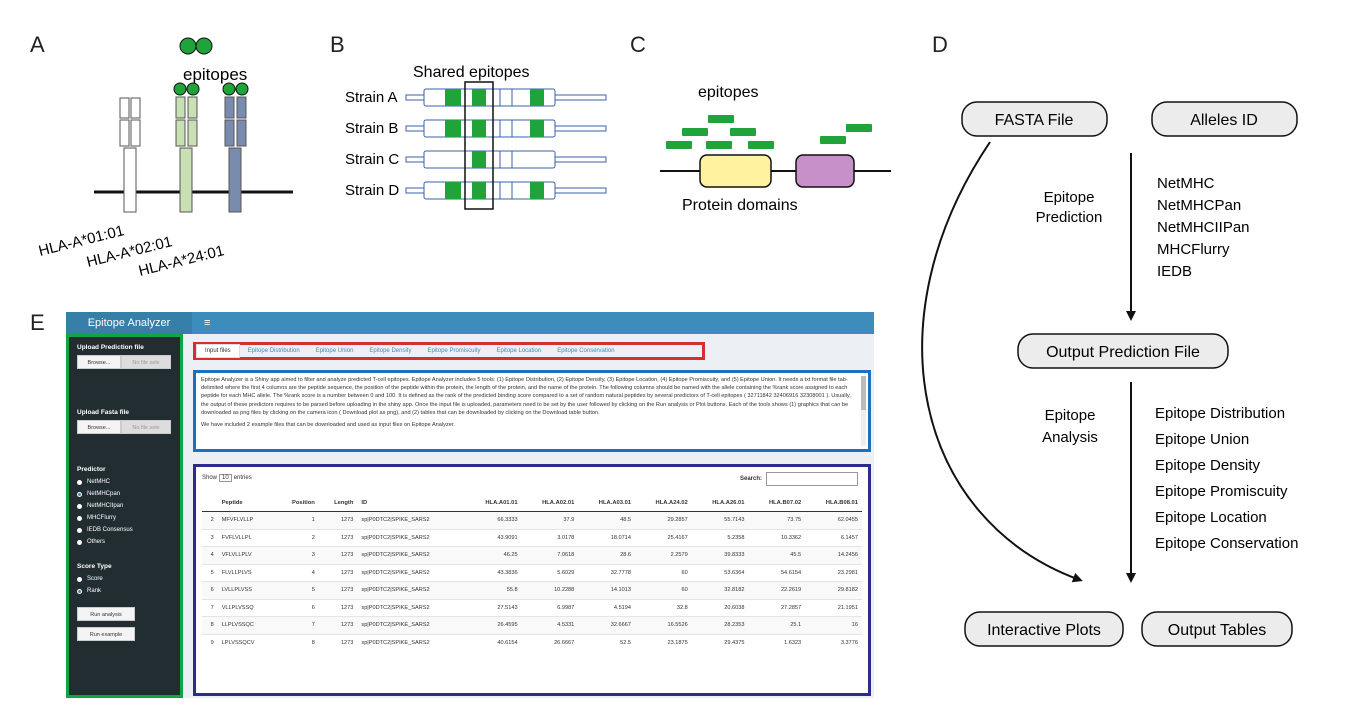 The width and height of the screenshot is (1353, 719). Describe the element at coordinates (720, 625) in the screenshot. I see `table-cell: 28.2353` at that location.